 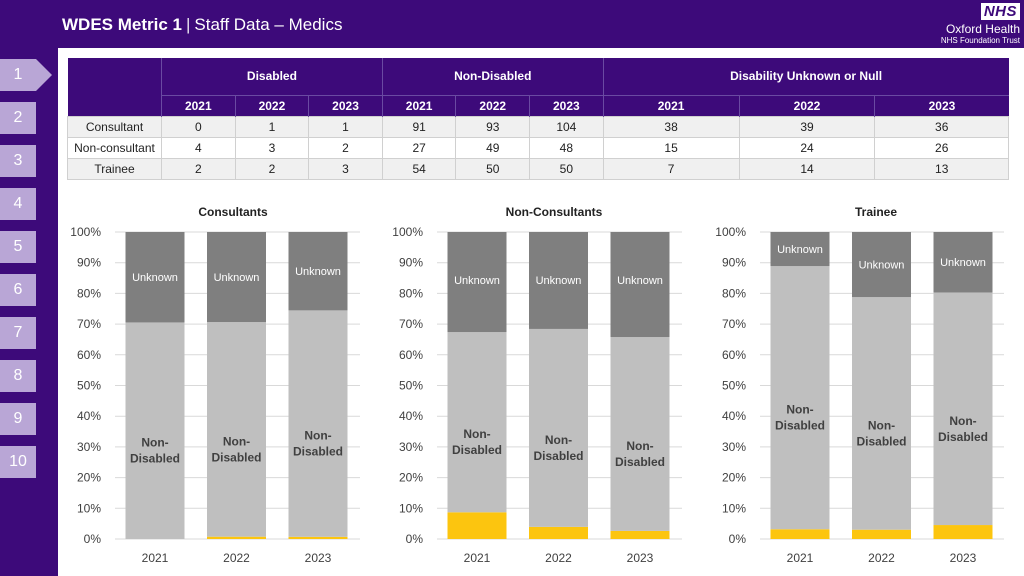 I want to click on row-label: Consultant, so click(x=114, y=126).